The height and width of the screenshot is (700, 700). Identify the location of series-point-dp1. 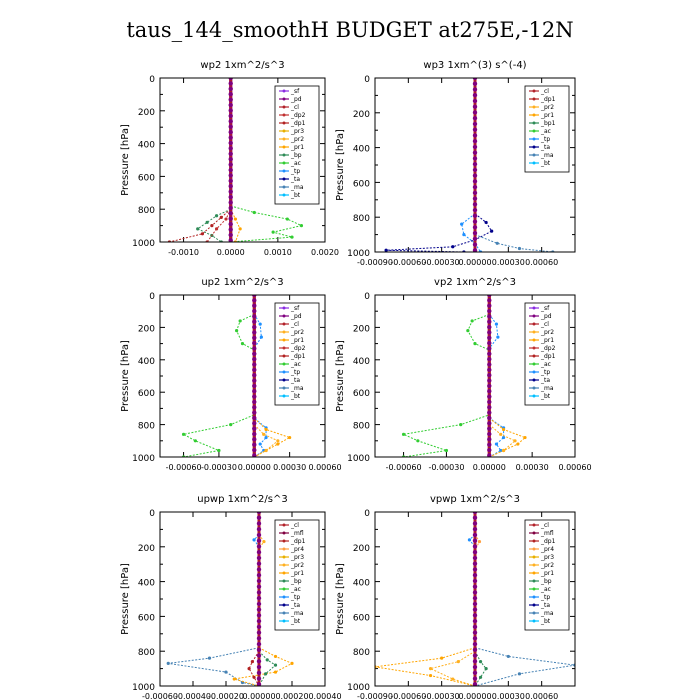
(254, 677).